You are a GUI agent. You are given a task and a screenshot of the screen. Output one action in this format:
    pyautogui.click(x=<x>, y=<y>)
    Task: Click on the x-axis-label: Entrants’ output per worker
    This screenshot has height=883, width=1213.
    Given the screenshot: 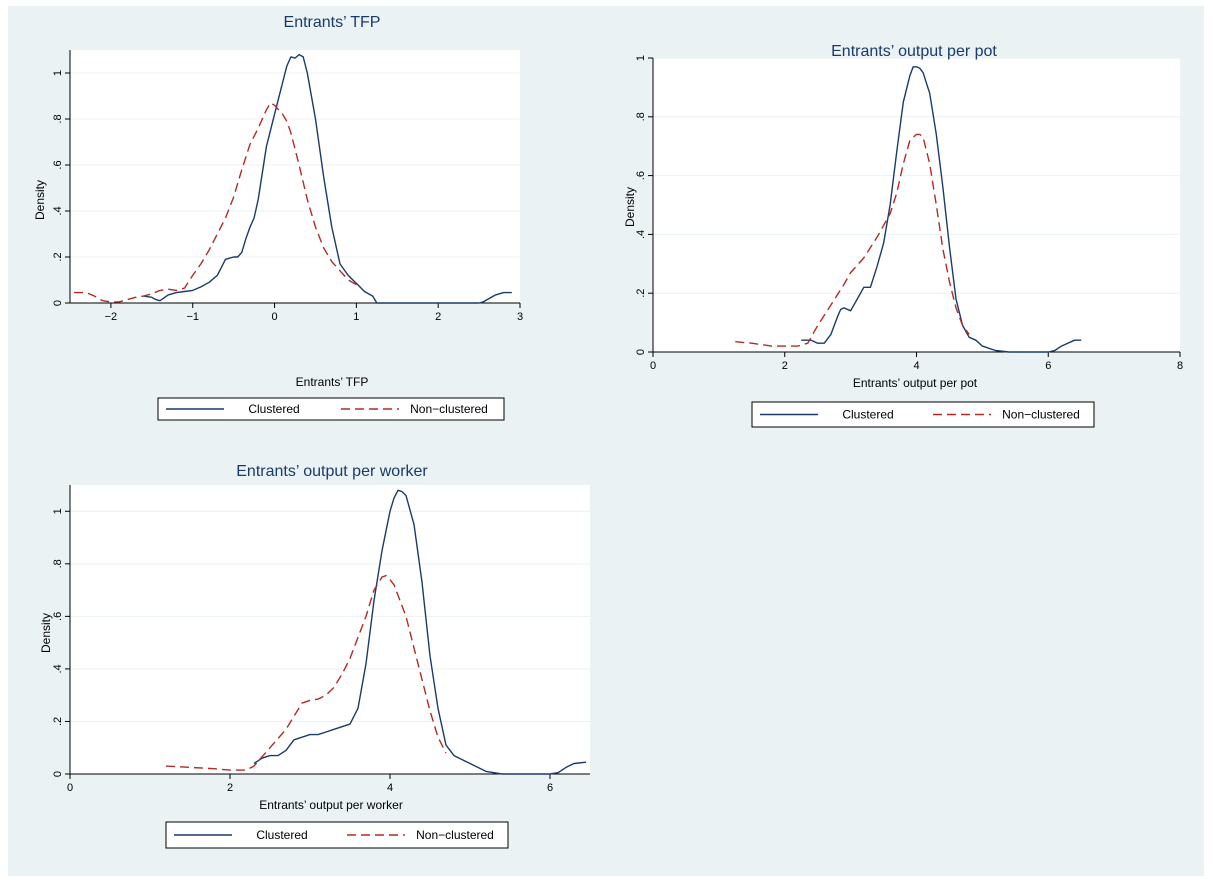 What is the action you would take?
    pyautogui.click(x=331, y=805)
    